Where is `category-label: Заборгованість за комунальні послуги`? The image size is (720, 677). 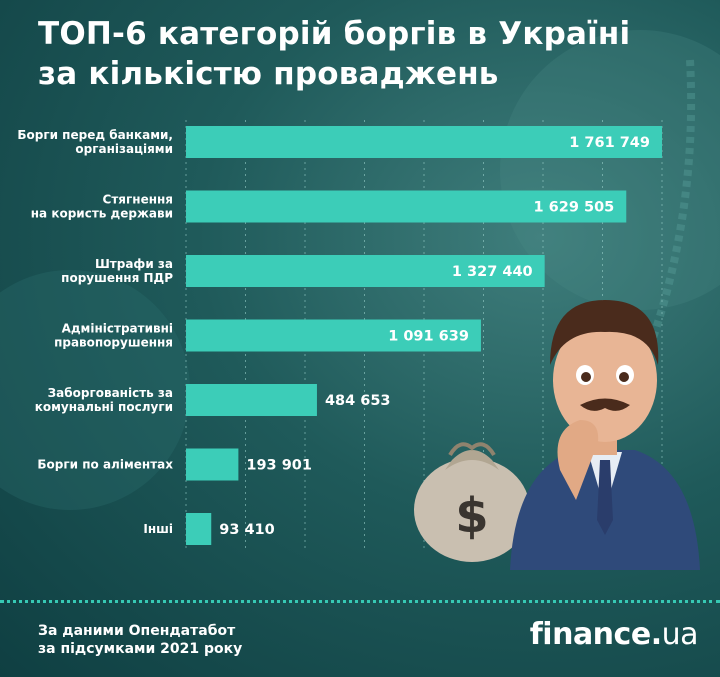 category-label: Заборгованість за комунальні послуги is located at coordinates (104, 400).